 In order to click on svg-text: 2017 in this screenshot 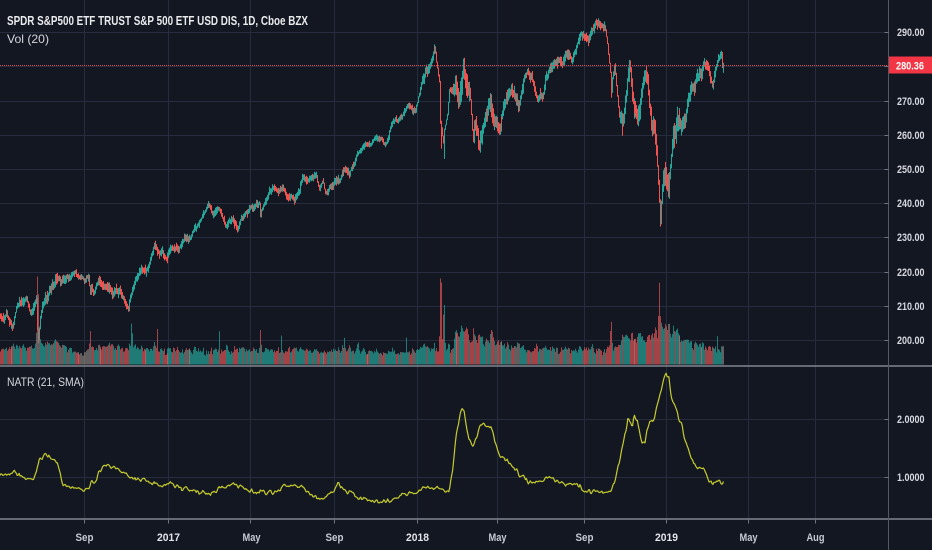, I will do `click(168, 538)`.